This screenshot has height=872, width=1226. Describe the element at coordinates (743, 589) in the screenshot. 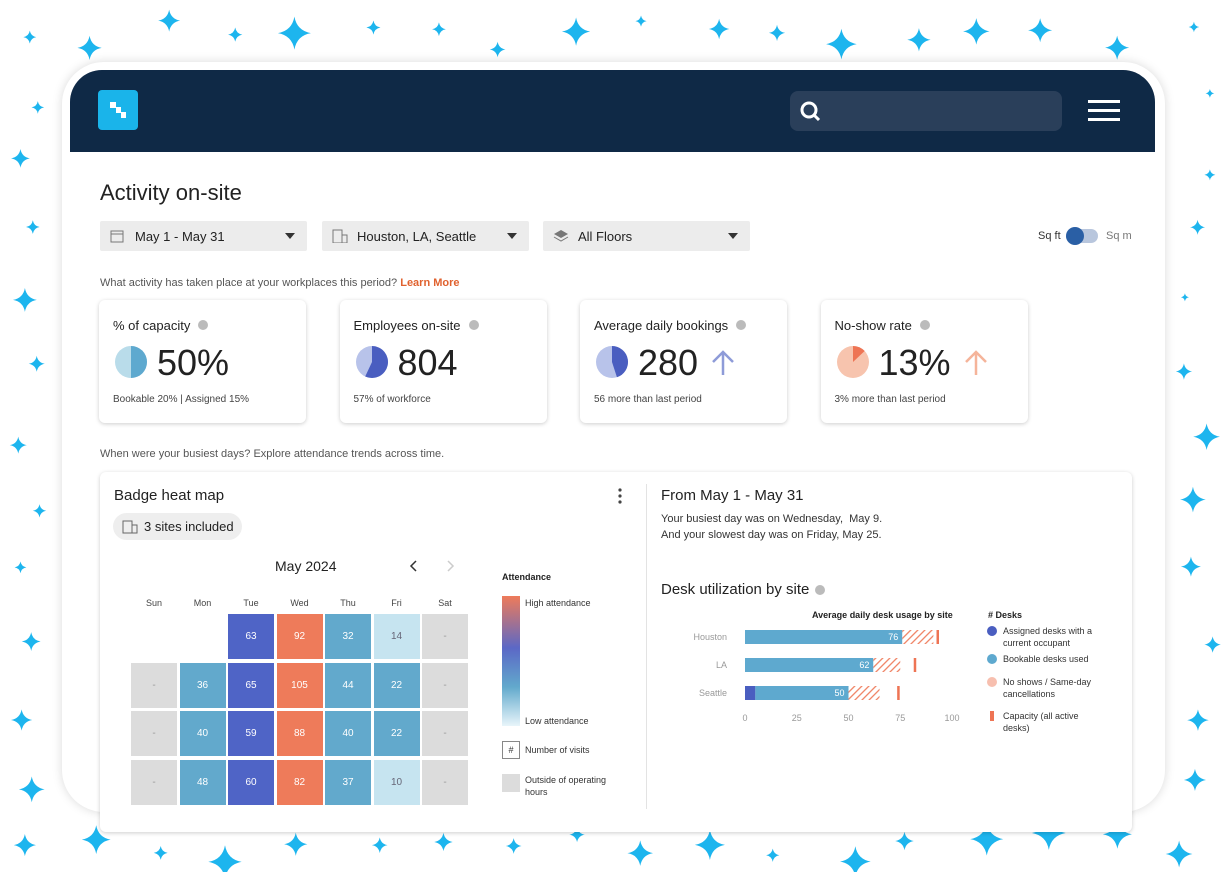

I see `desk-chart-title-row: Desk utilization by site` at that location.